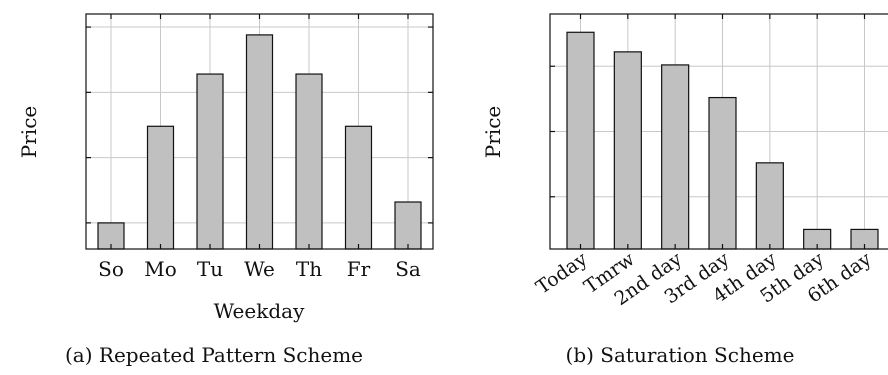 The width and height of the screenshot is (888, 375). What do you see at coordinates (359, 269) in the screenshot?
I see `chart-a-xtick-label-5: Fr` at bounding box center [359, 269].